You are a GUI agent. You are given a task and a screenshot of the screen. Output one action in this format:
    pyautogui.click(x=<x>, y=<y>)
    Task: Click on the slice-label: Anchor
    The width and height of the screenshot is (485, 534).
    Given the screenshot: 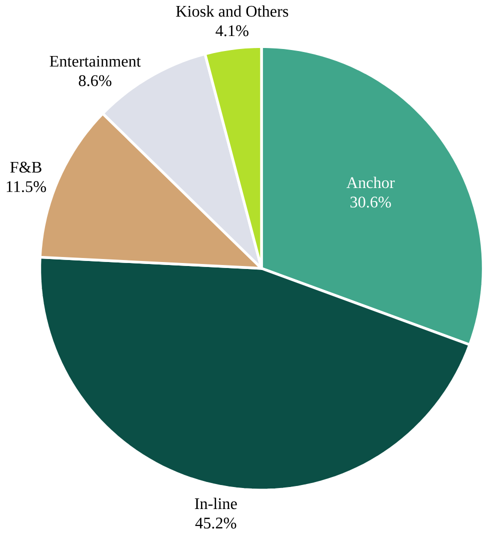 What is the action you would take?
    pyautogui.click(x=370, y=182)
    